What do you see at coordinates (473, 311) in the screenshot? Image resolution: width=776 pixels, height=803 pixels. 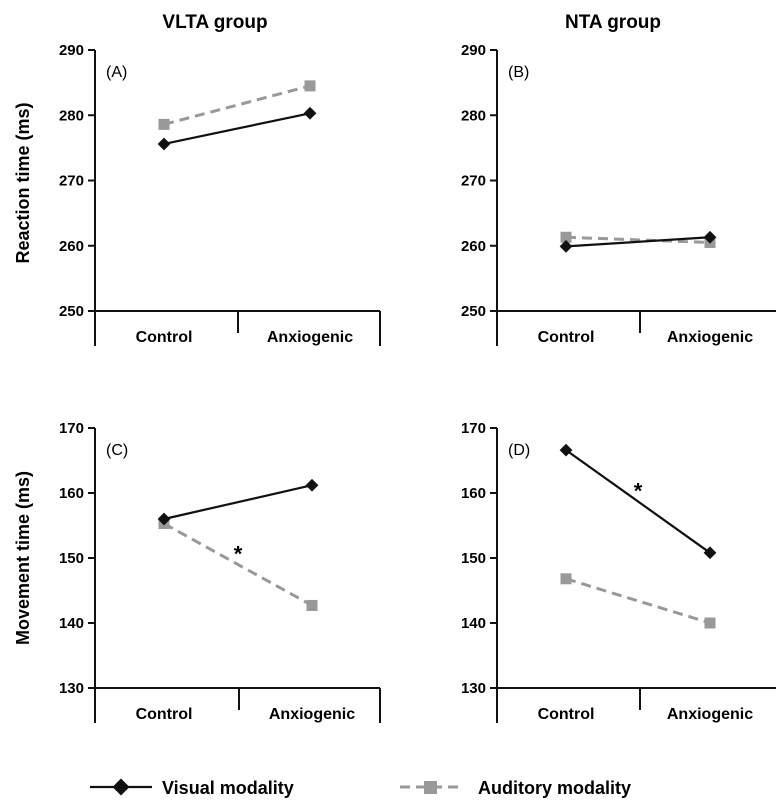 I see `panel-b-y-tick-label: 250` at bounding box center [473, 311].